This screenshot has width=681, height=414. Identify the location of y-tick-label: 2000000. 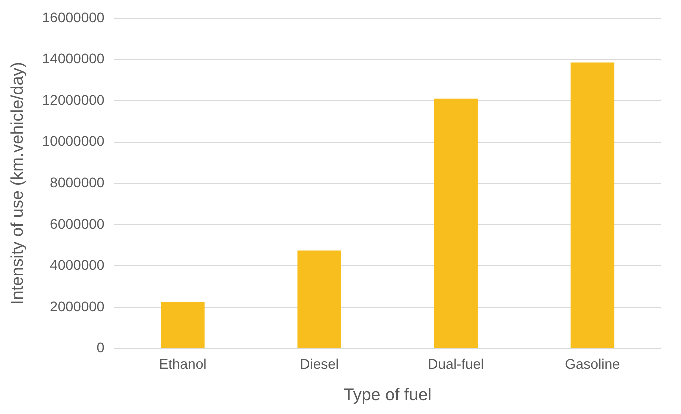
(77, 306).